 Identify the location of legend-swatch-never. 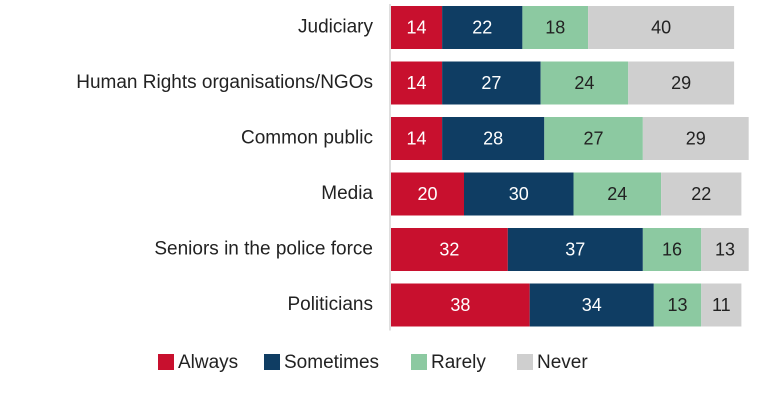
(525, 362).